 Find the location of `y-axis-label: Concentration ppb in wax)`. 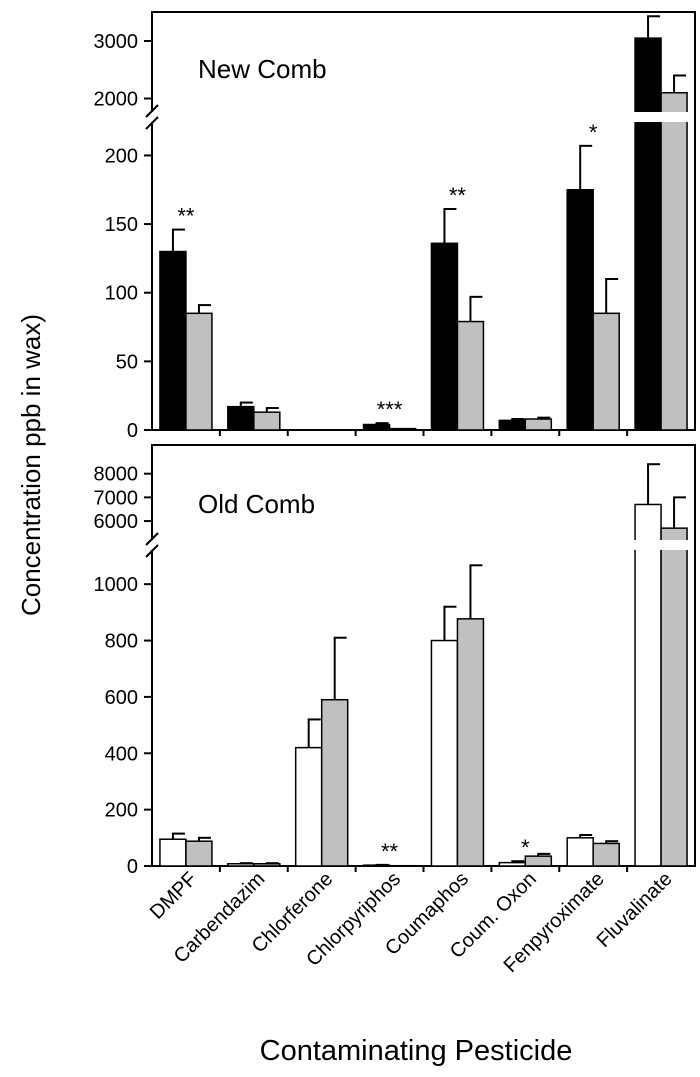

y-axis-label: Concentration ppb in wax) is located at coordinates (31, 465).